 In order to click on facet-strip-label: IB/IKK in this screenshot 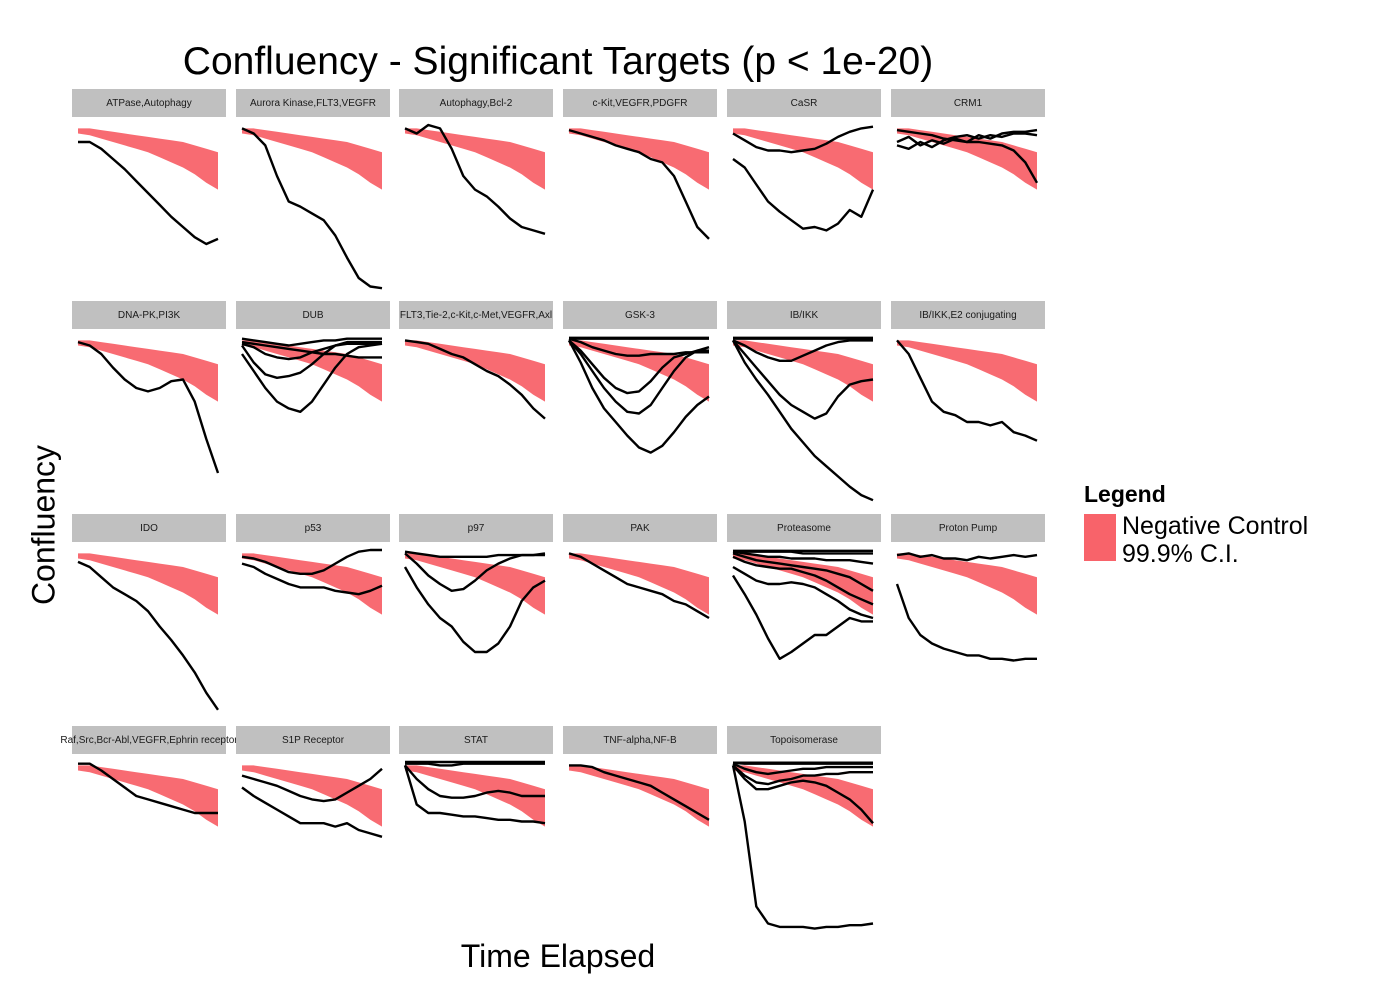, I will do `click(804, 315)`.